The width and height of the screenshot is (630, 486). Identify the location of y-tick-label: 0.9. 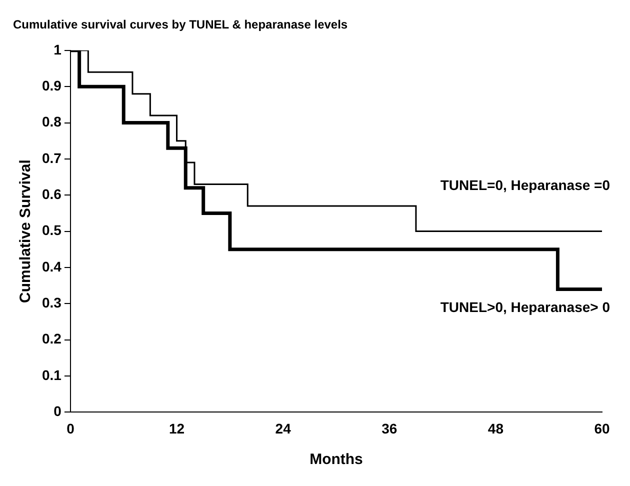
(52, 85).